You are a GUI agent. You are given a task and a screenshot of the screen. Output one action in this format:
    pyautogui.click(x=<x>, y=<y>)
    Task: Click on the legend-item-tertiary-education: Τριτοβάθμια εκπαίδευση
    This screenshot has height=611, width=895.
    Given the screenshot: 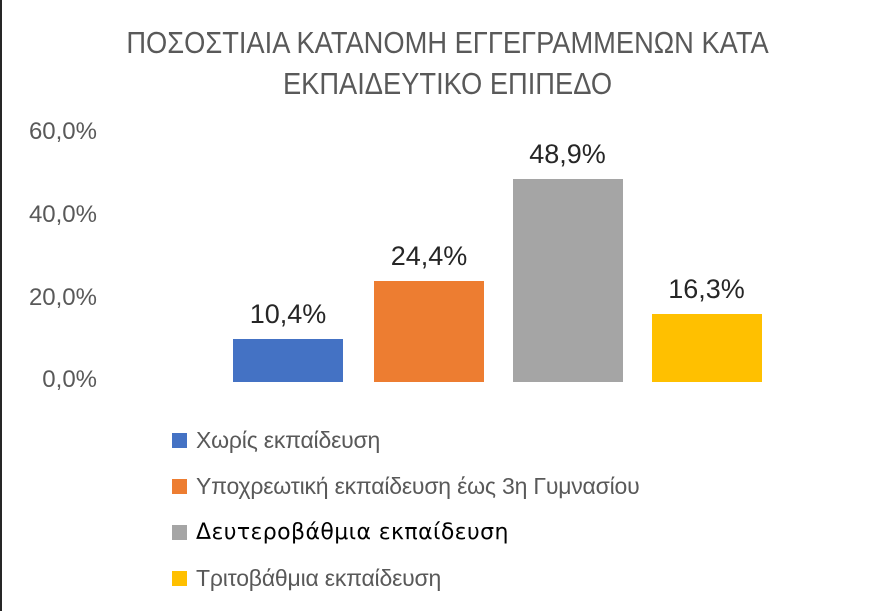 What is the action you would take?
    pyautogui.click(x=306, y=578)
    